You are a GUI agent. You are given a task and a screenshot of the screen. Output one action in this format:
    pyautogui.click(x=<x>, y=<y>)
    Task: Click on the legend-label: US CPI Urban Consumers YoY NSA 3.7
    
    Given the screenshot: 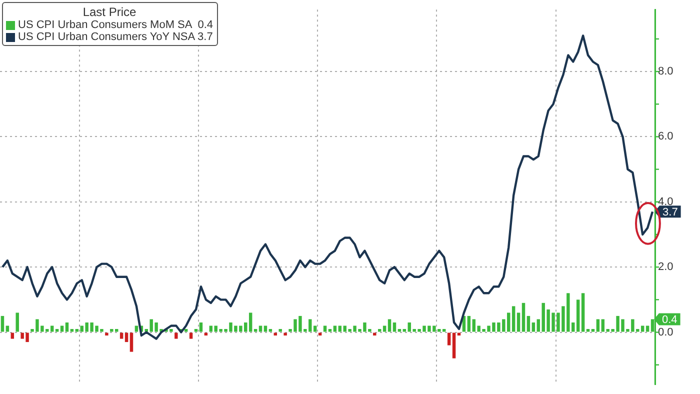 What is the action you would take?
    pyautogui.click(x=115, y=37)
    